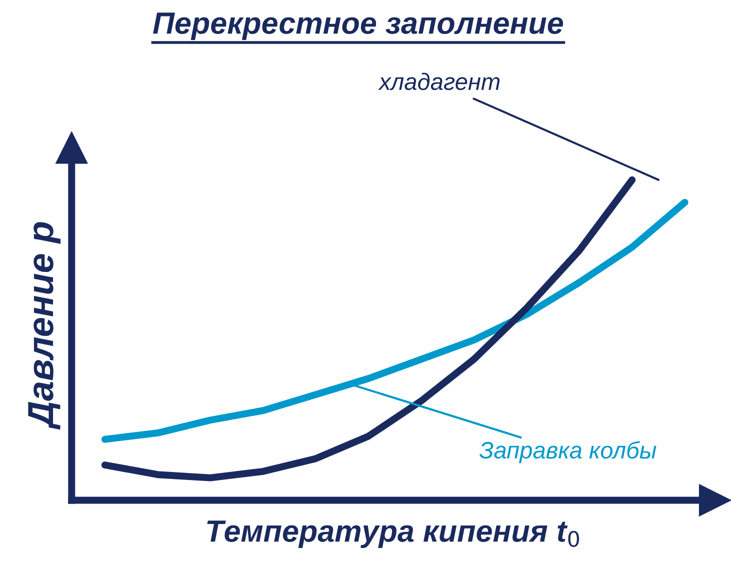 The image size is (731, 573). I want to click on chart-title: Перекрестное заполнение, so click(358, 26).